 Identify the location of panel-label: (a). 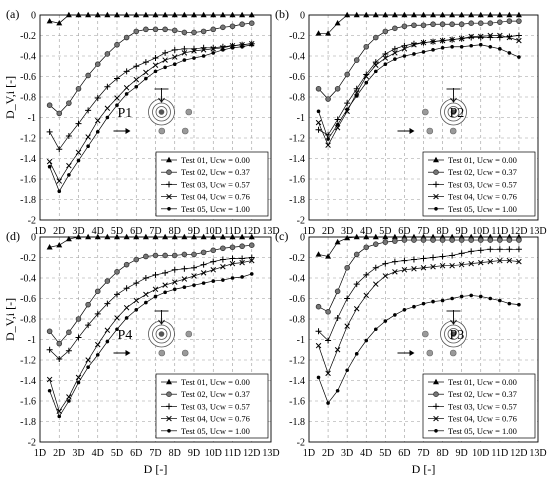
(12, 14).